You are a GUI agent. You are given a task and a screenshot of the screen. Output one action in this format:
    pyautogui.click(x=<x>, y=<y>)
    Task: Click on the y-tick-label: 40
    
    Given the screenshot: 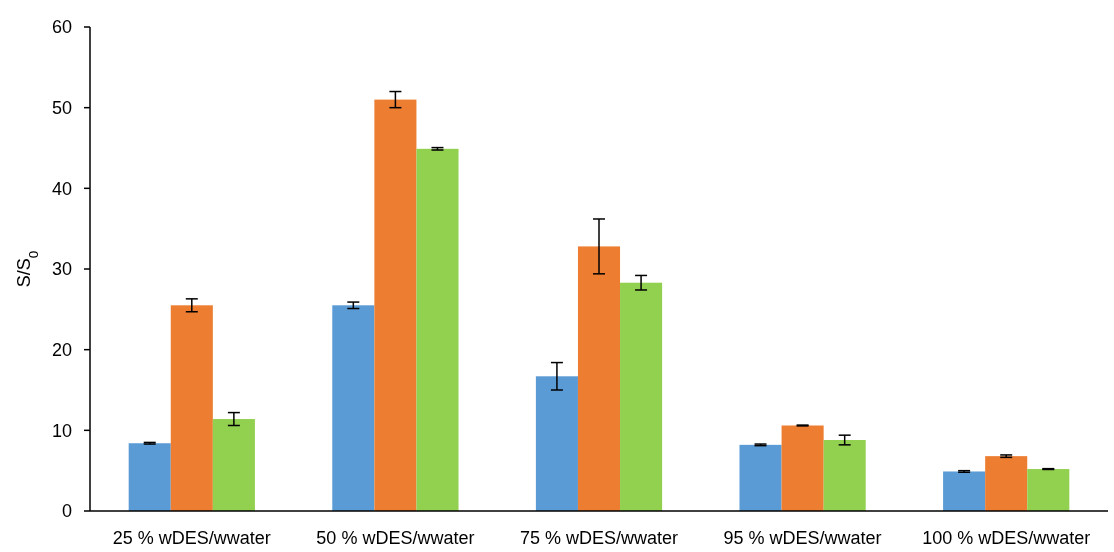 What is the action you would take?
    pyautogui.click(x=61, y=188)
    